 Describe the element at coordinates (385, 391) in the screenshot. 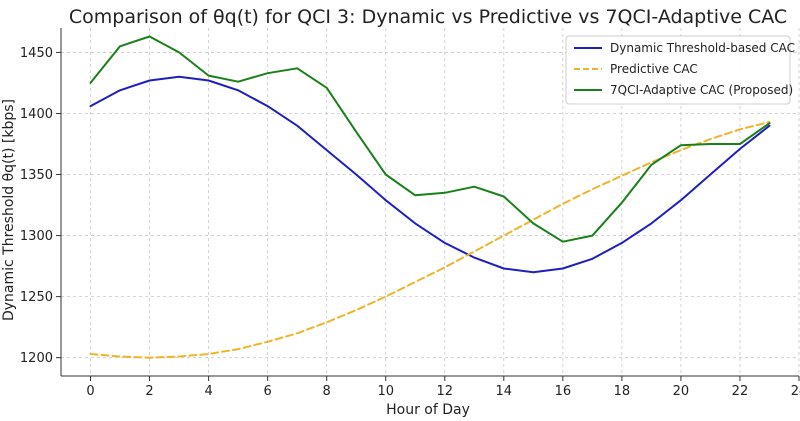

I see `x-tick-label: 10` at that location.